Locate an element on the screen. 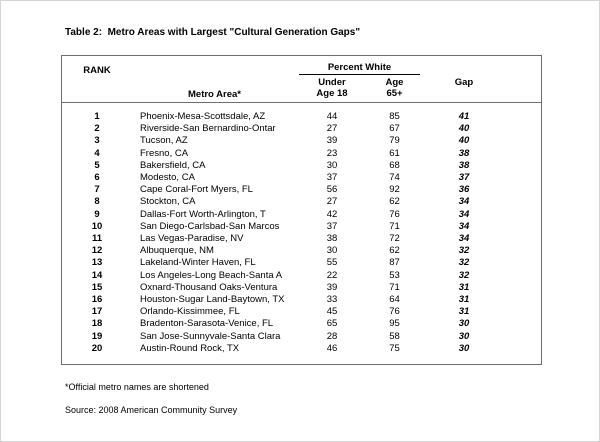 This screenshot has width=600, height=442. table-row: 17 Orlando-Kissimmee, FL 45 76 31 is located at coordinates (301, 312).